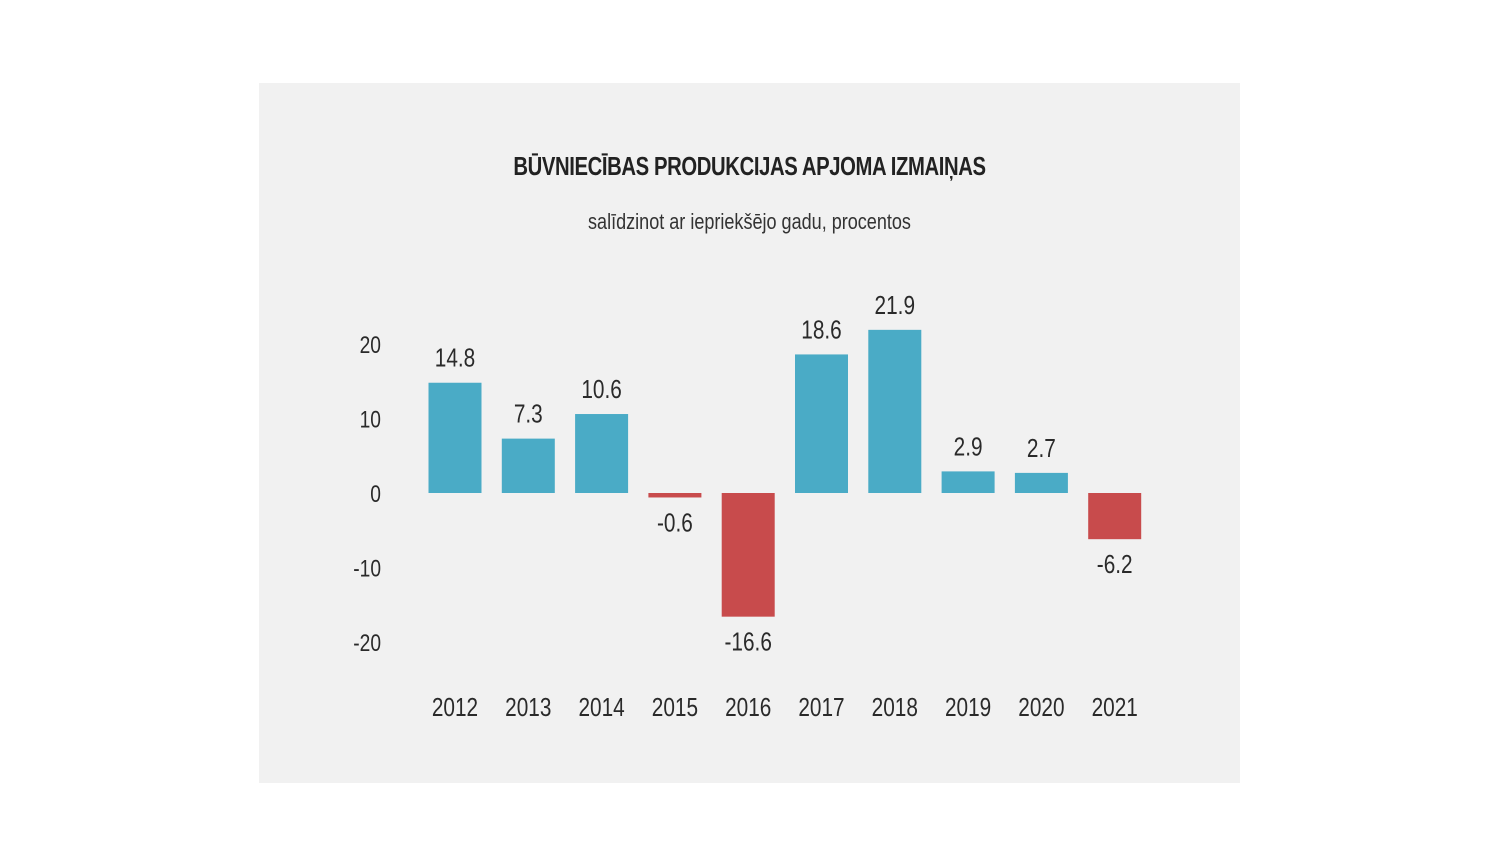 This screenshot has width=1500, height=860. What do you see at coordinates (895, 707) in the screenshot?
I see `x-tick-label: 2018` at bounding box center [895, 707].